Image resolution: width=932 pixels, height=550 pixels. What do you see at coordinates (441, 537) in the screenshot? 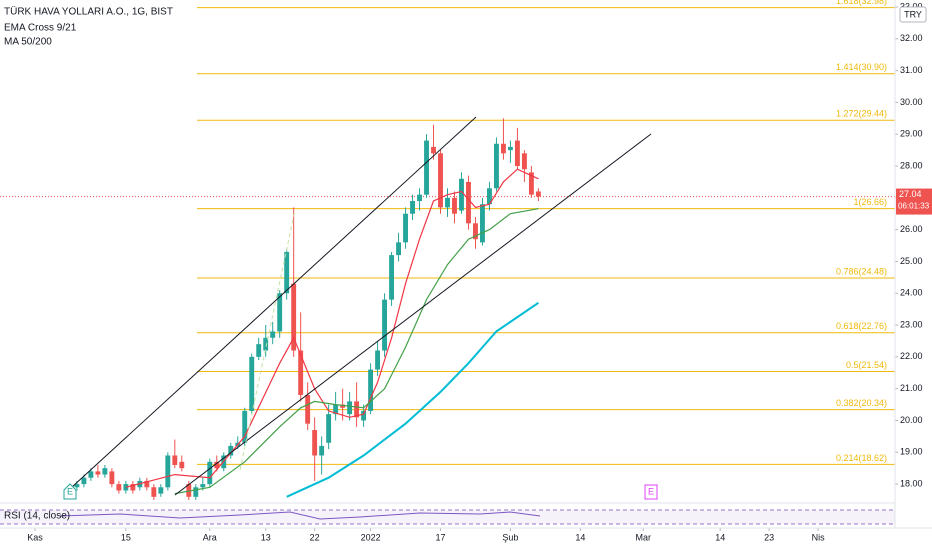
I see `x-tick-label: 17` at bounding box center [441, 537].